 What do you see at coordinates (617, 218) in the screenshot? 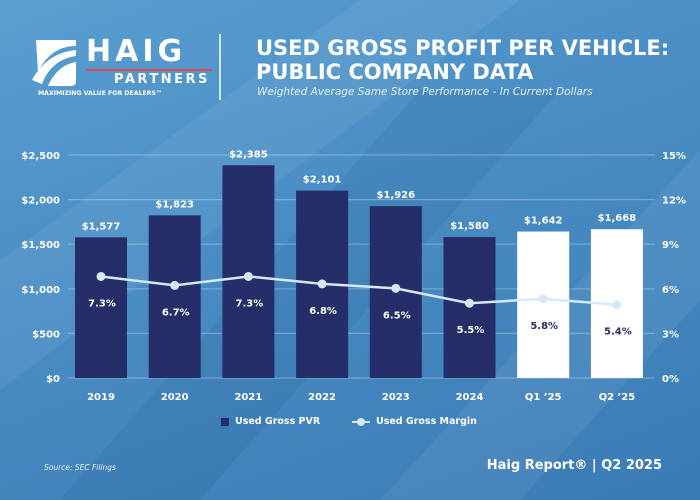
I see `bar-value-label: $1,668` at bounding box center [617, 218].